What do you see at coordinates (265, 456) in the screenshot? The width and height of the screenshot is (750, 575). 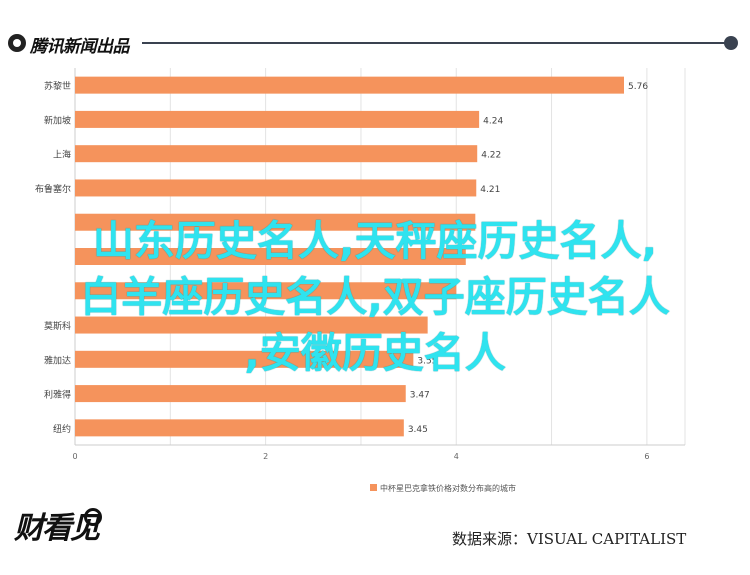 I see `x-tick-label: 2` at bounding box center [265, 456].